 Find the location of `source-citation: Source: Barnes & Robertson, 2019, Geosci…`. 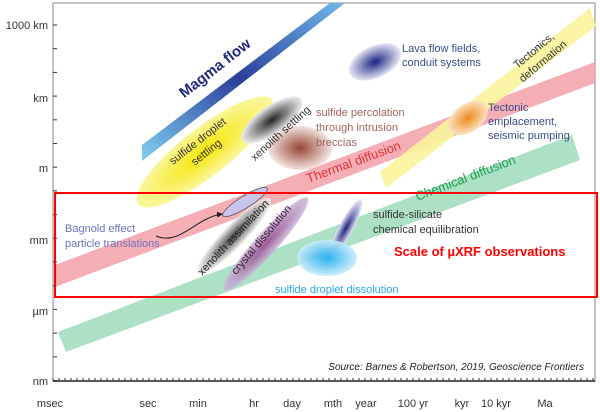

source-citation: Source: Barnes & Robertson, 2019, Geosci… is located at coordinates (456, 367).